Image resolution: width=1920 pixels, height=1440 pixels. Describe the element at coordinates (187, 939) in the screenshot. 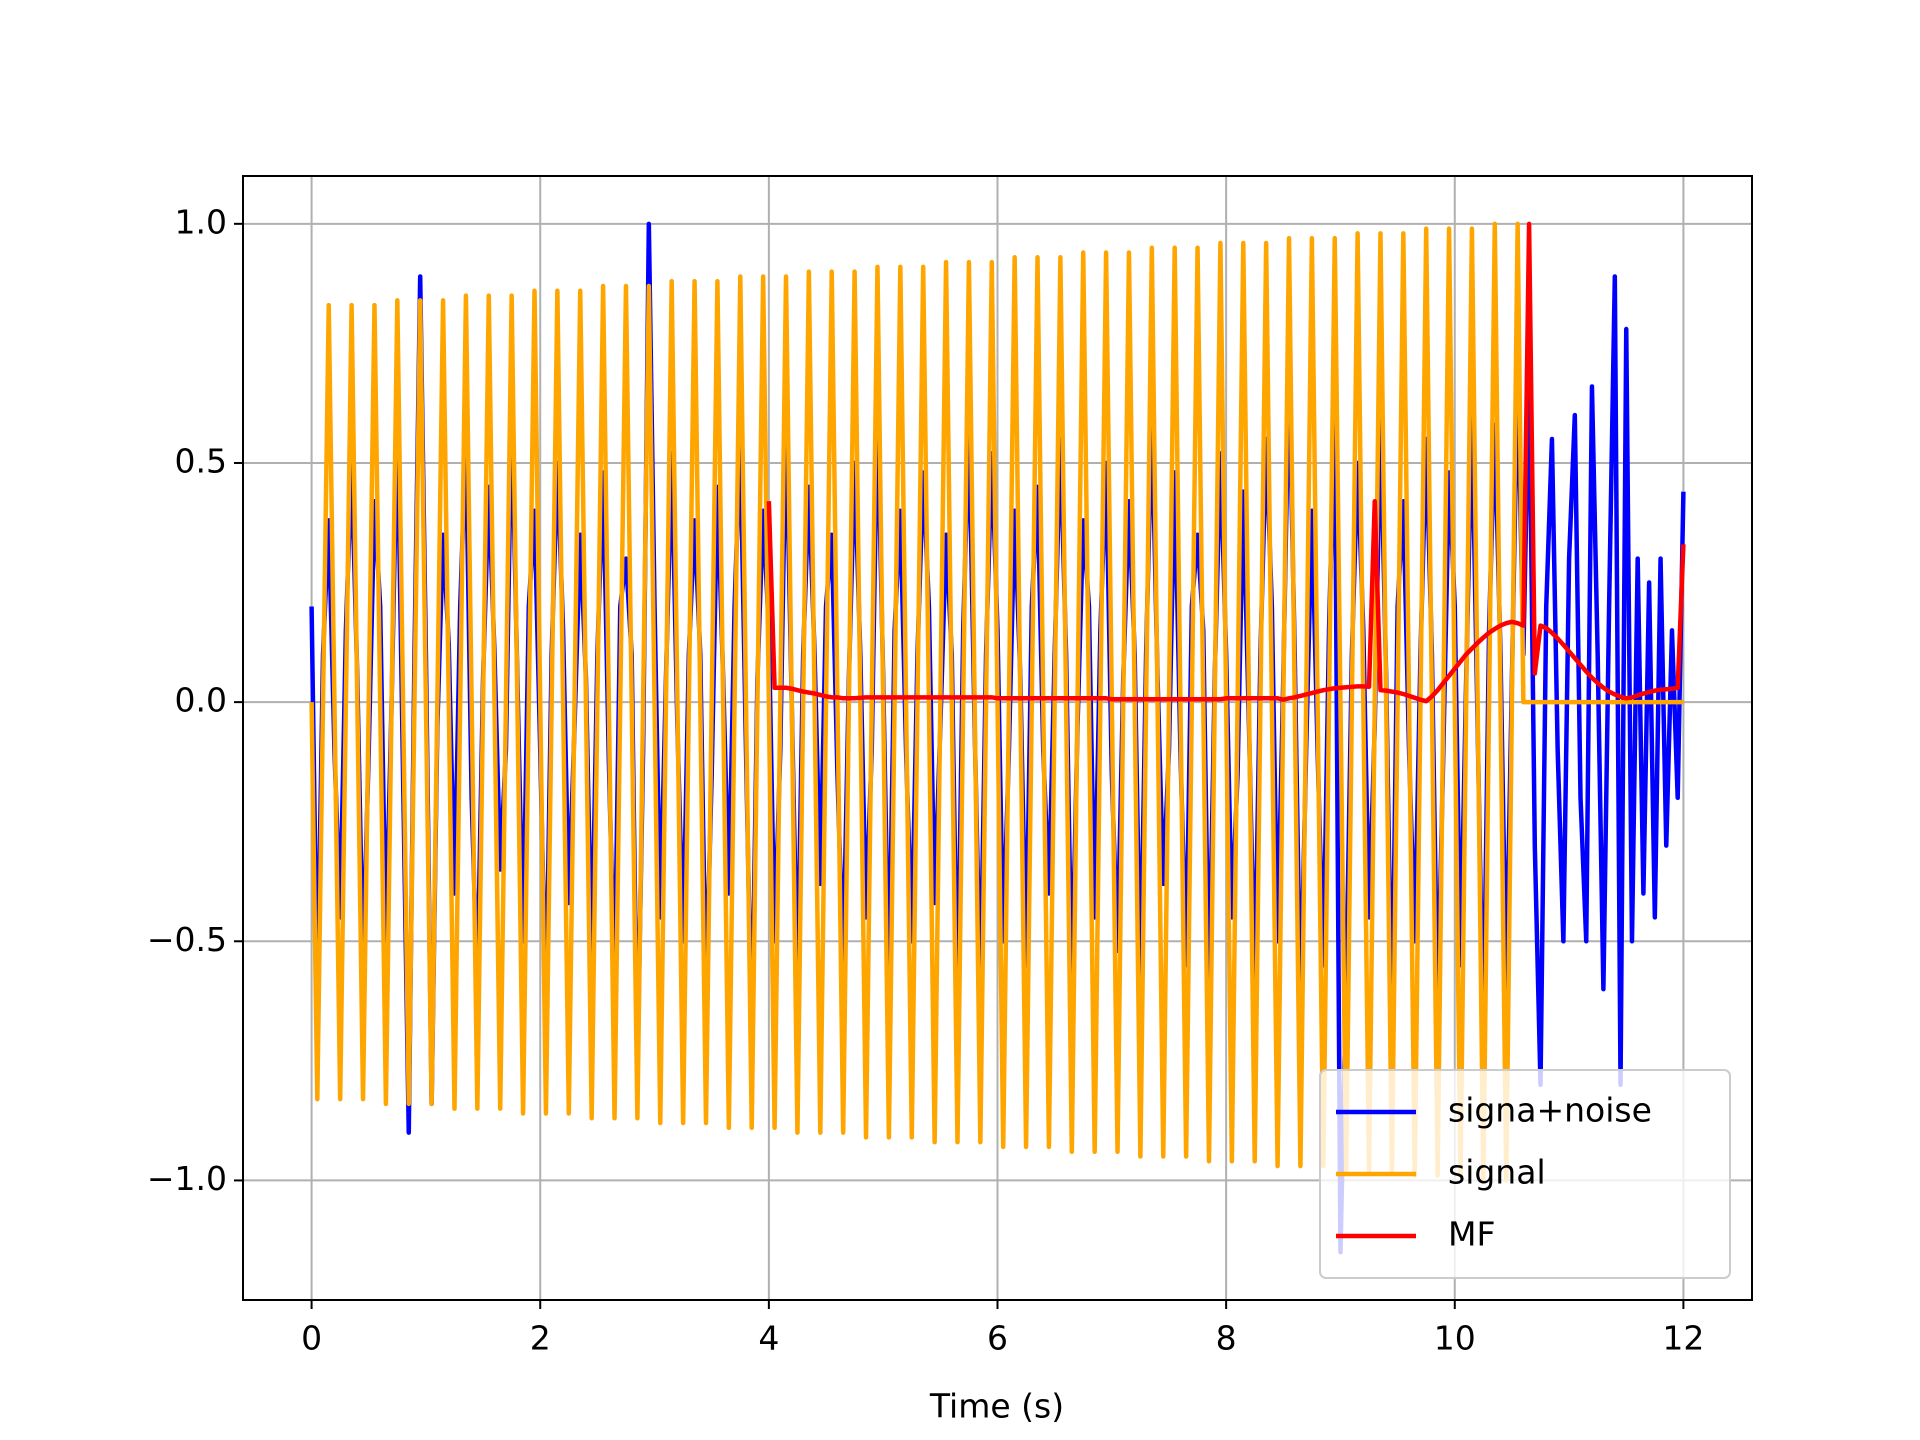

I see `y-tick-label: −0.5` at that location.